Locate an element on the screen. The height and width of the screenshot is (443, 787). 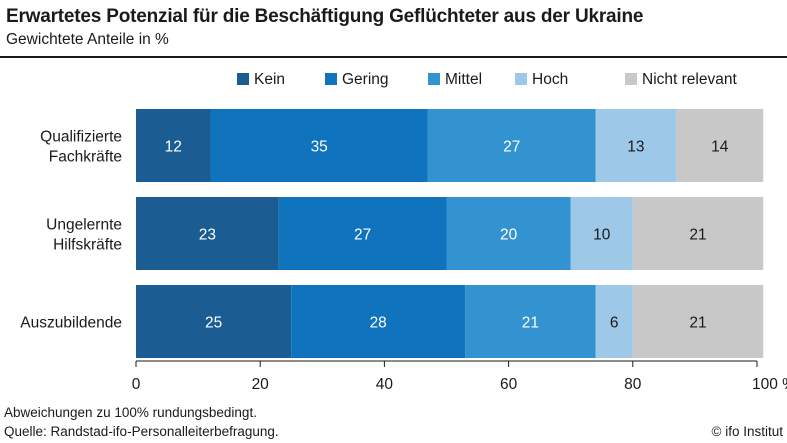
header-rule is located at coordinates (393, 57).